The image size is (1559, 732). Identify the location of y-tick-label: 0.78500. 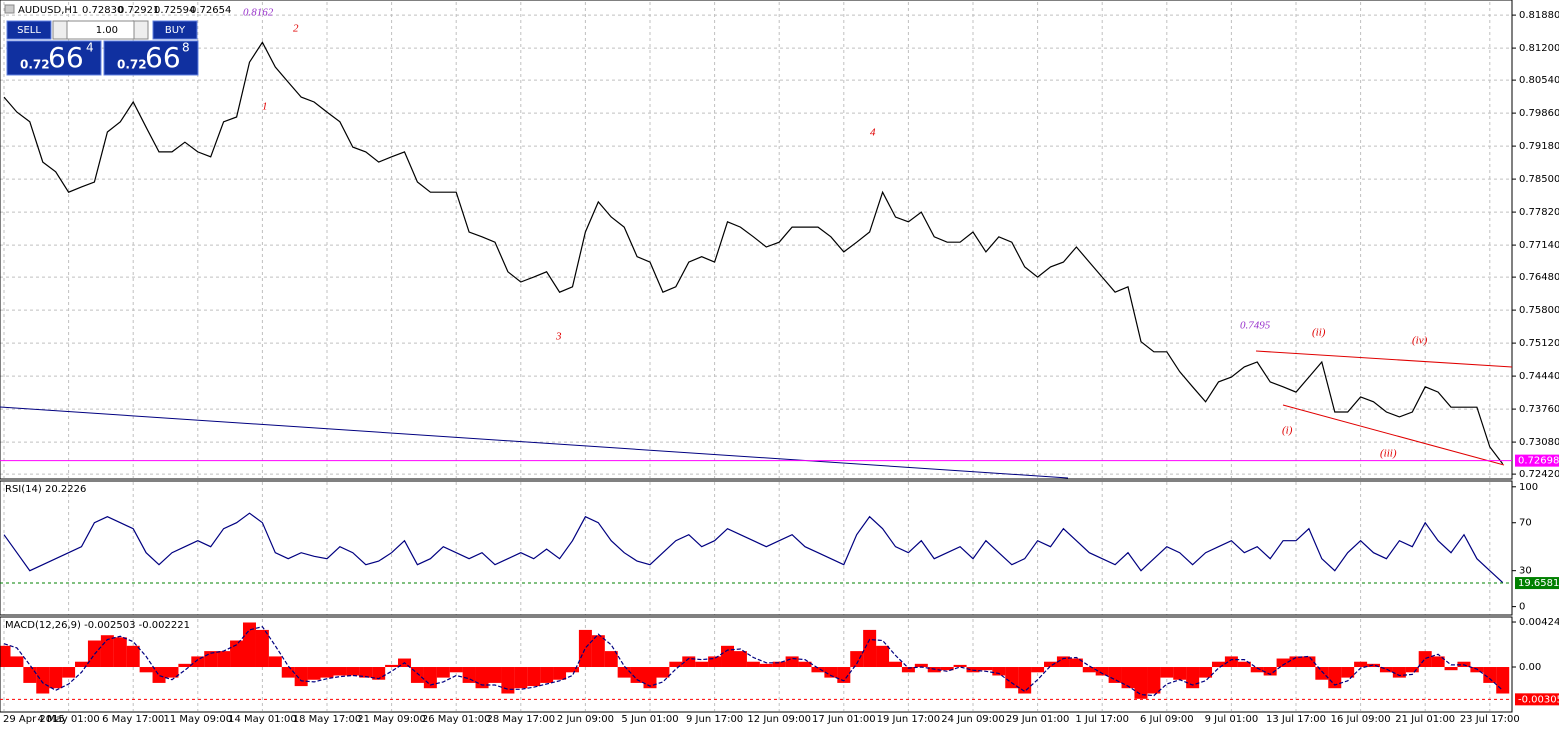
(1539, 179).